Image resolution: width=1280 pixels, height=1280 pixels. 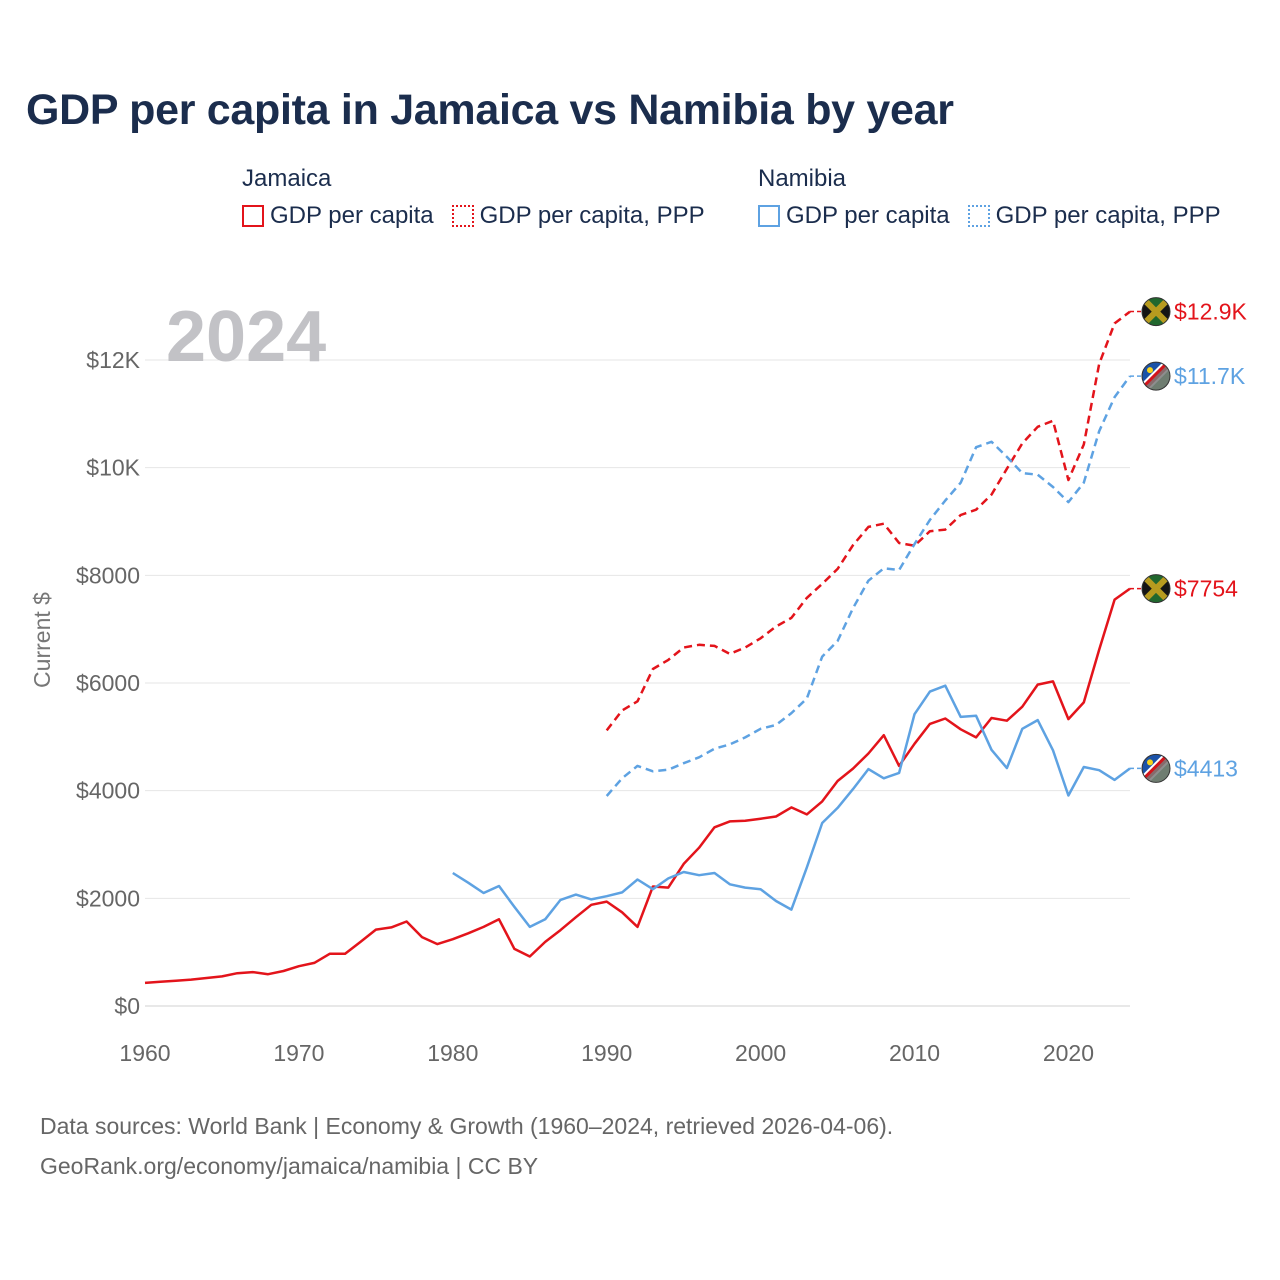 What do you see at coordinates (42, 640) in the screenshot?
I see `y-axis-label: Current $` at bounding box center [42, 640].